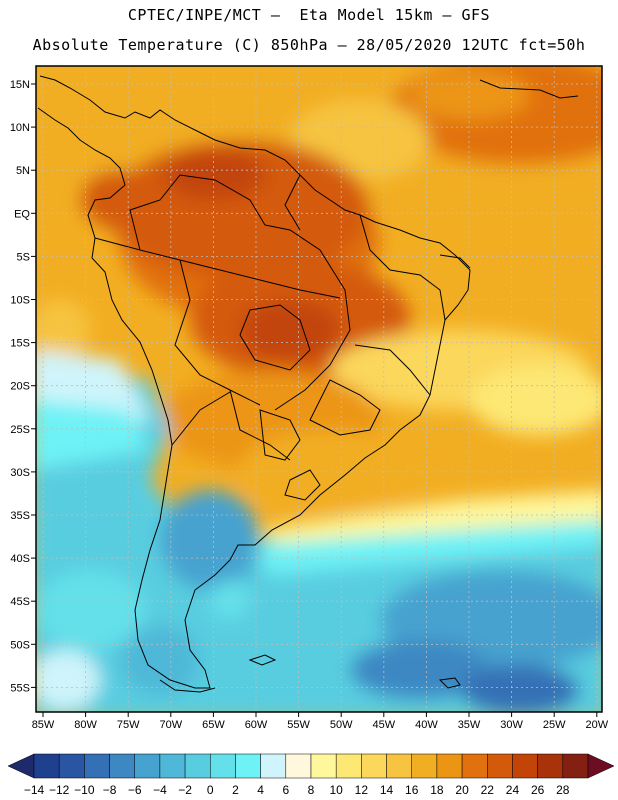  I want to click on lat-label: 5N, so click(23, 171).